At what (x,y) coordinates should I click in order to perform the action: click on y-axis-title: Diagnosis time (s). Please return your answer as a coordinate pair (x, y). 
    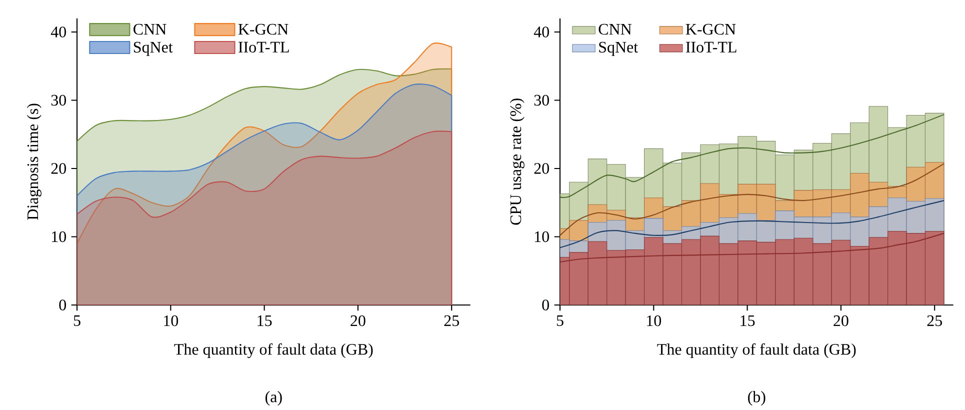
    Looking at the image, I should click on (34, 162).